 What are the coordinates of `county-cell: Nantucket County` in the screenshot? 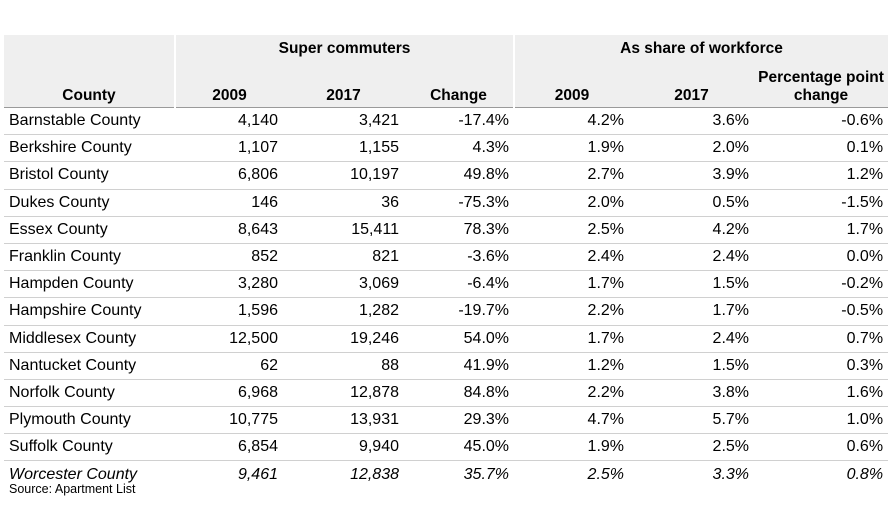 It's located at (89, 365).